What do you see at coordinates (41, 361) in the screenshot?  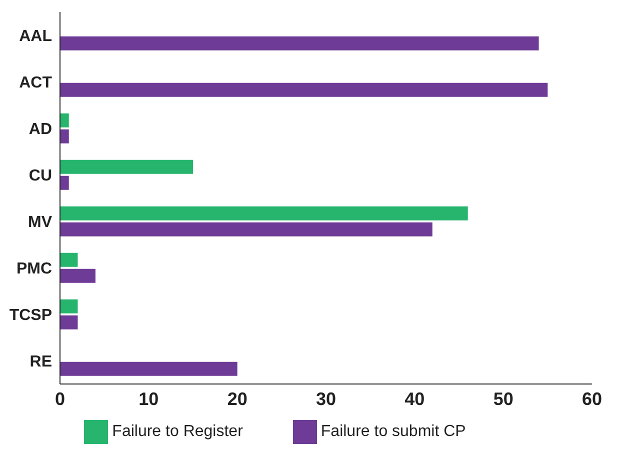 I see `y-tick-label: RE` at bounding box center [41, 361].